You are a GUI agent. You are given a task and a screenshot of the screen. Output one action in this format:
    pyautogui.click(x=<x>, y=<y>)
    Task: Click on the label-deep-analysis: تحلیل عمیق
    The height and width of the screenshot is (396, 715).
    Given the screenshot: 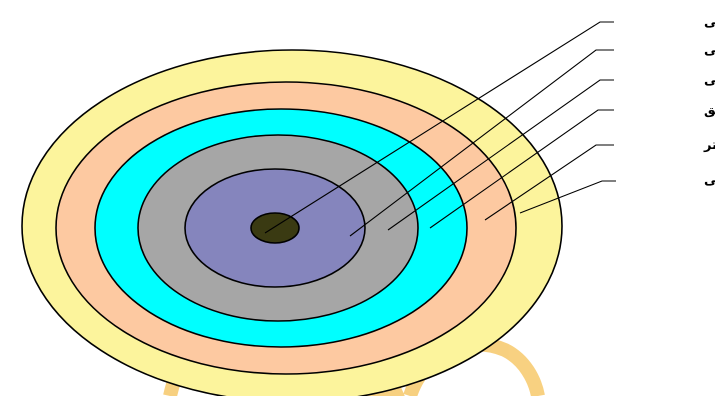 What is the action you would take?
    pyautogui.click(x=709, y=110)
    